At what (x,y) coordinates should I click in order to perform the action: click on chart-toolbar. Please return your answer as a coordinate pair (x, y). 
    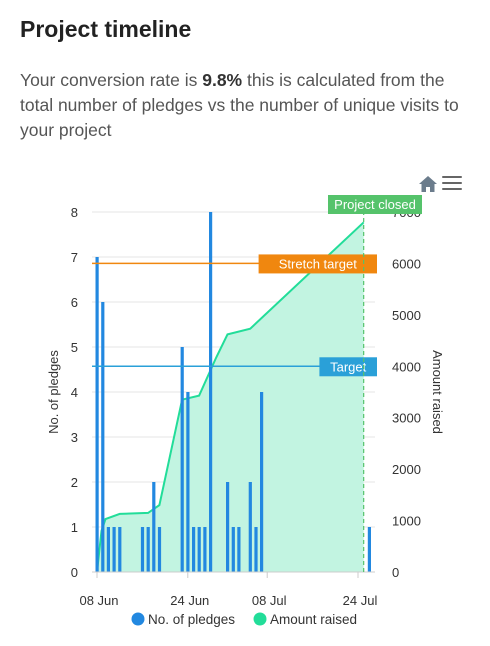
    Looking at the image, I should click on (441, 184).